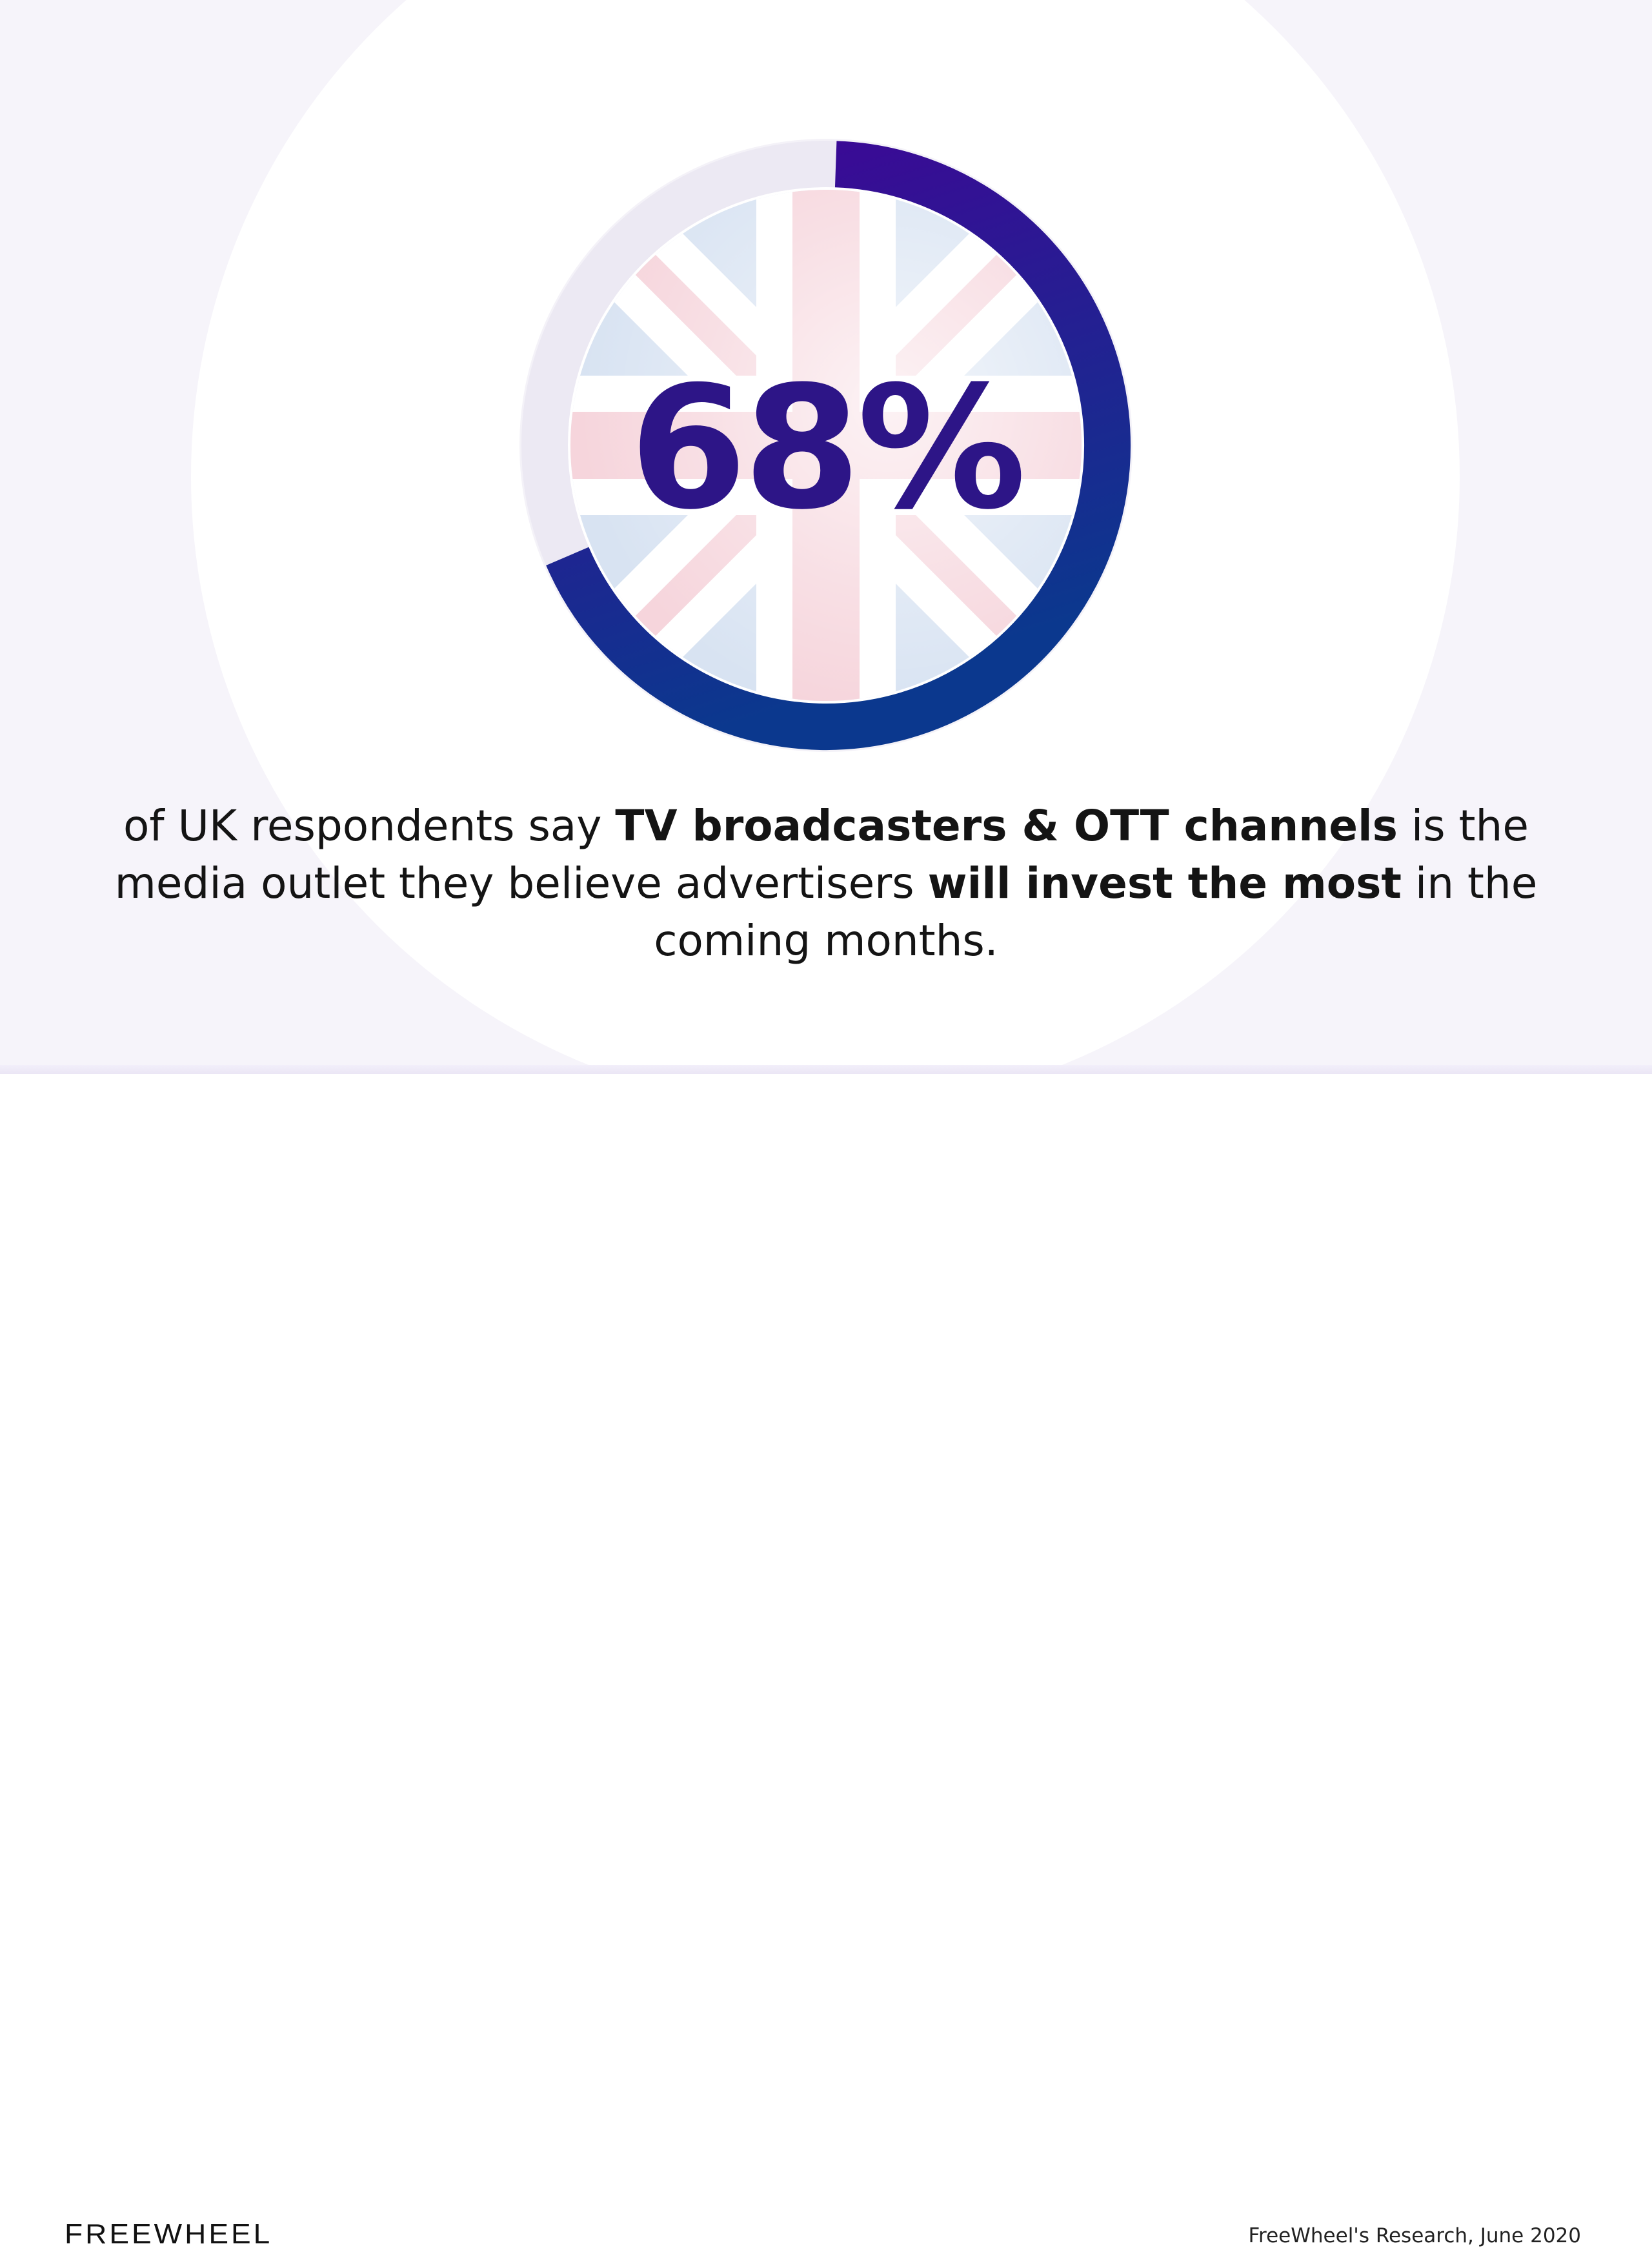 Image resolution: width=1652 pixels, height=2250 pixels. What do you see at coordinates (169, 2233) in the screenshot?
I see `freewheel-logo: FREEWHEEL` at bounding box center [169, 2233].